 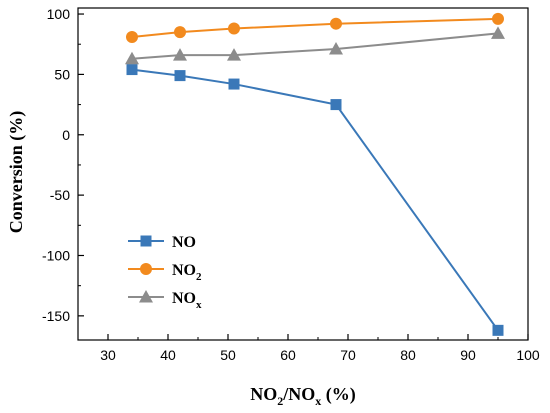 What do you see at coordinates (56, 316) in the screenshot?
I see `y-tick-label: -150` at bounding box center [56, 316].